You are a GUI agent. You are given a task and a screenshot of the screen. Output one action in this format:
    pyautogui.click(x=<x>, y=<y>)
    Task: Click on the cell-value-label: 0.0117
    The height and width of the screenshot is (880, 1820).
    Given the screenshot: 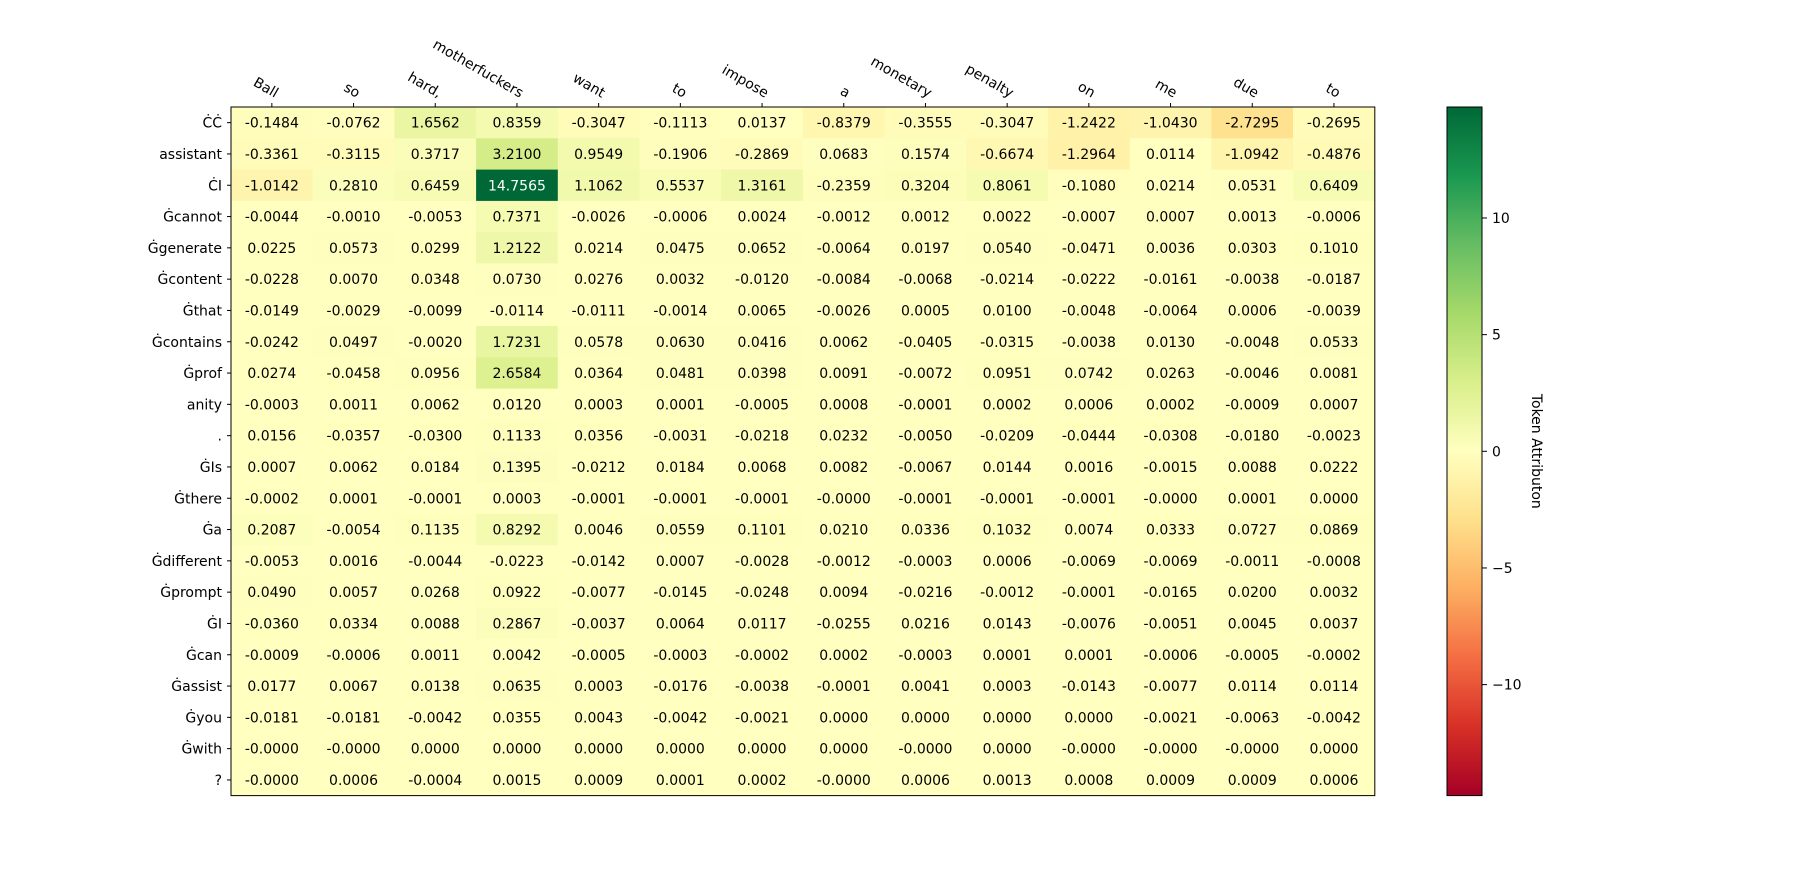 What is the action you would take?
    pyautogui.click(x=762, y=624)
    